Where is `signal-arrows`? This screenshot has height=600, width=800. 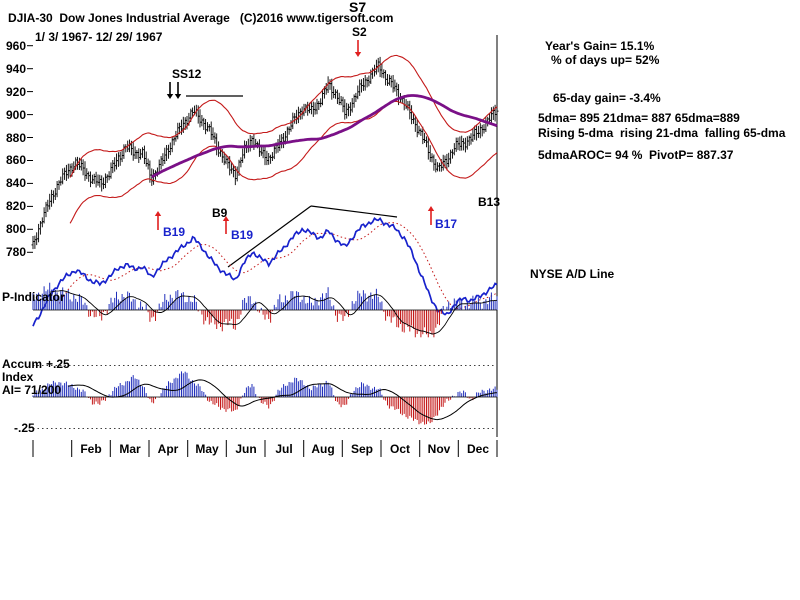
signal-arrows is located at coordinates (294, 137).